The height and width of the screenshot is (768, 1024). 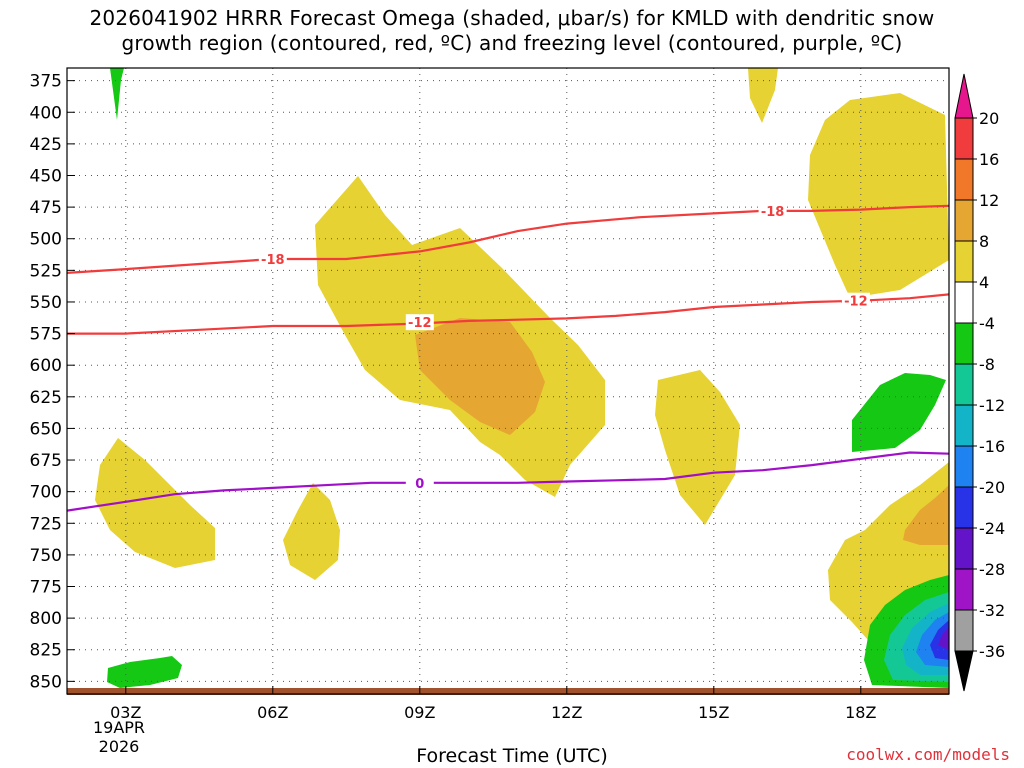 I want to click on colorbar-label: 16, so click(x=989, y=159).